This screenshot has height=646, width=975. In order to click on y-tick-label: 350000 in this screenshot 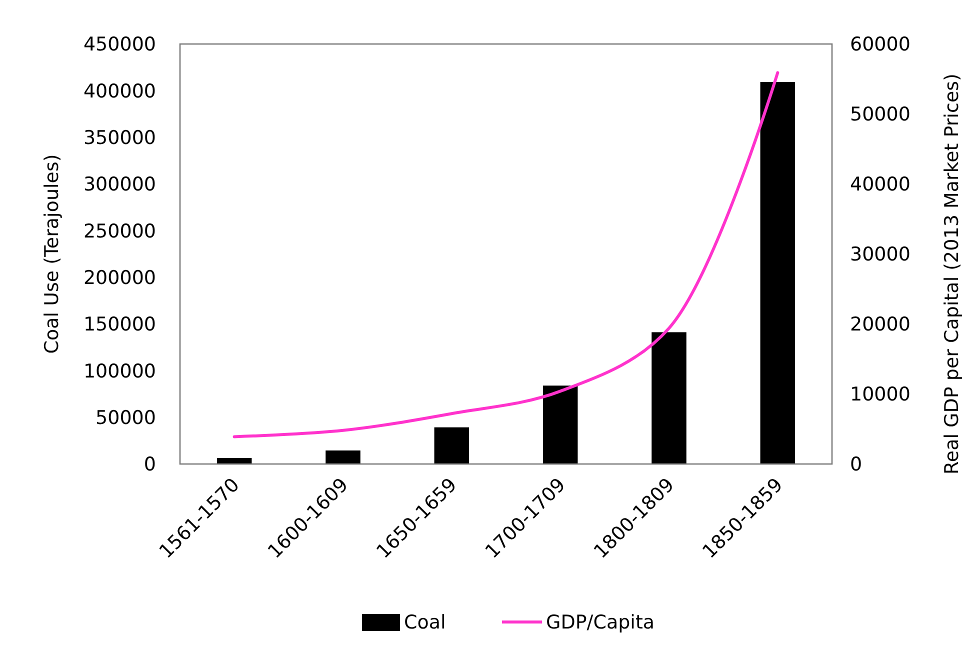, I will do `click(119, 137)`.